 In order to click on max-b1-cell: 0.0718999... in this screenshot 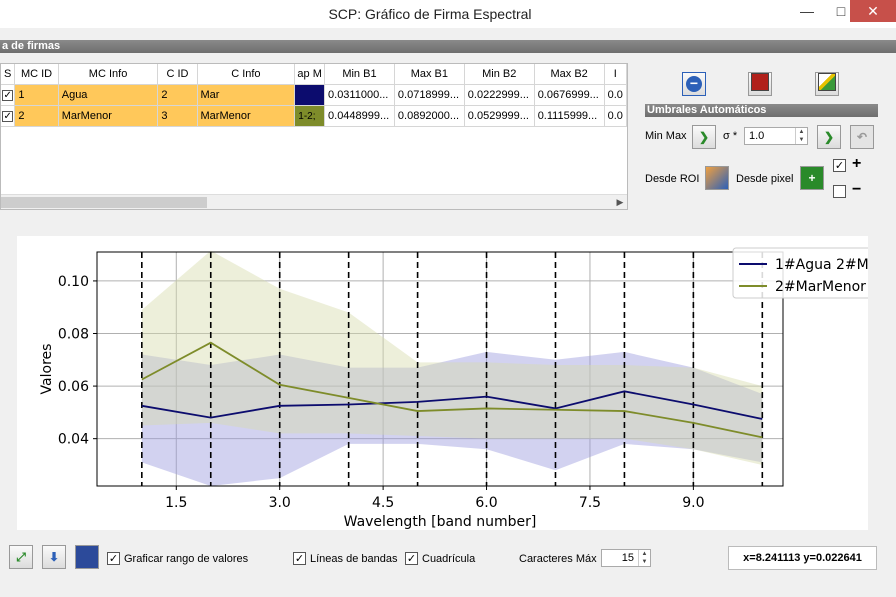, I will do `click(429, 95)`.